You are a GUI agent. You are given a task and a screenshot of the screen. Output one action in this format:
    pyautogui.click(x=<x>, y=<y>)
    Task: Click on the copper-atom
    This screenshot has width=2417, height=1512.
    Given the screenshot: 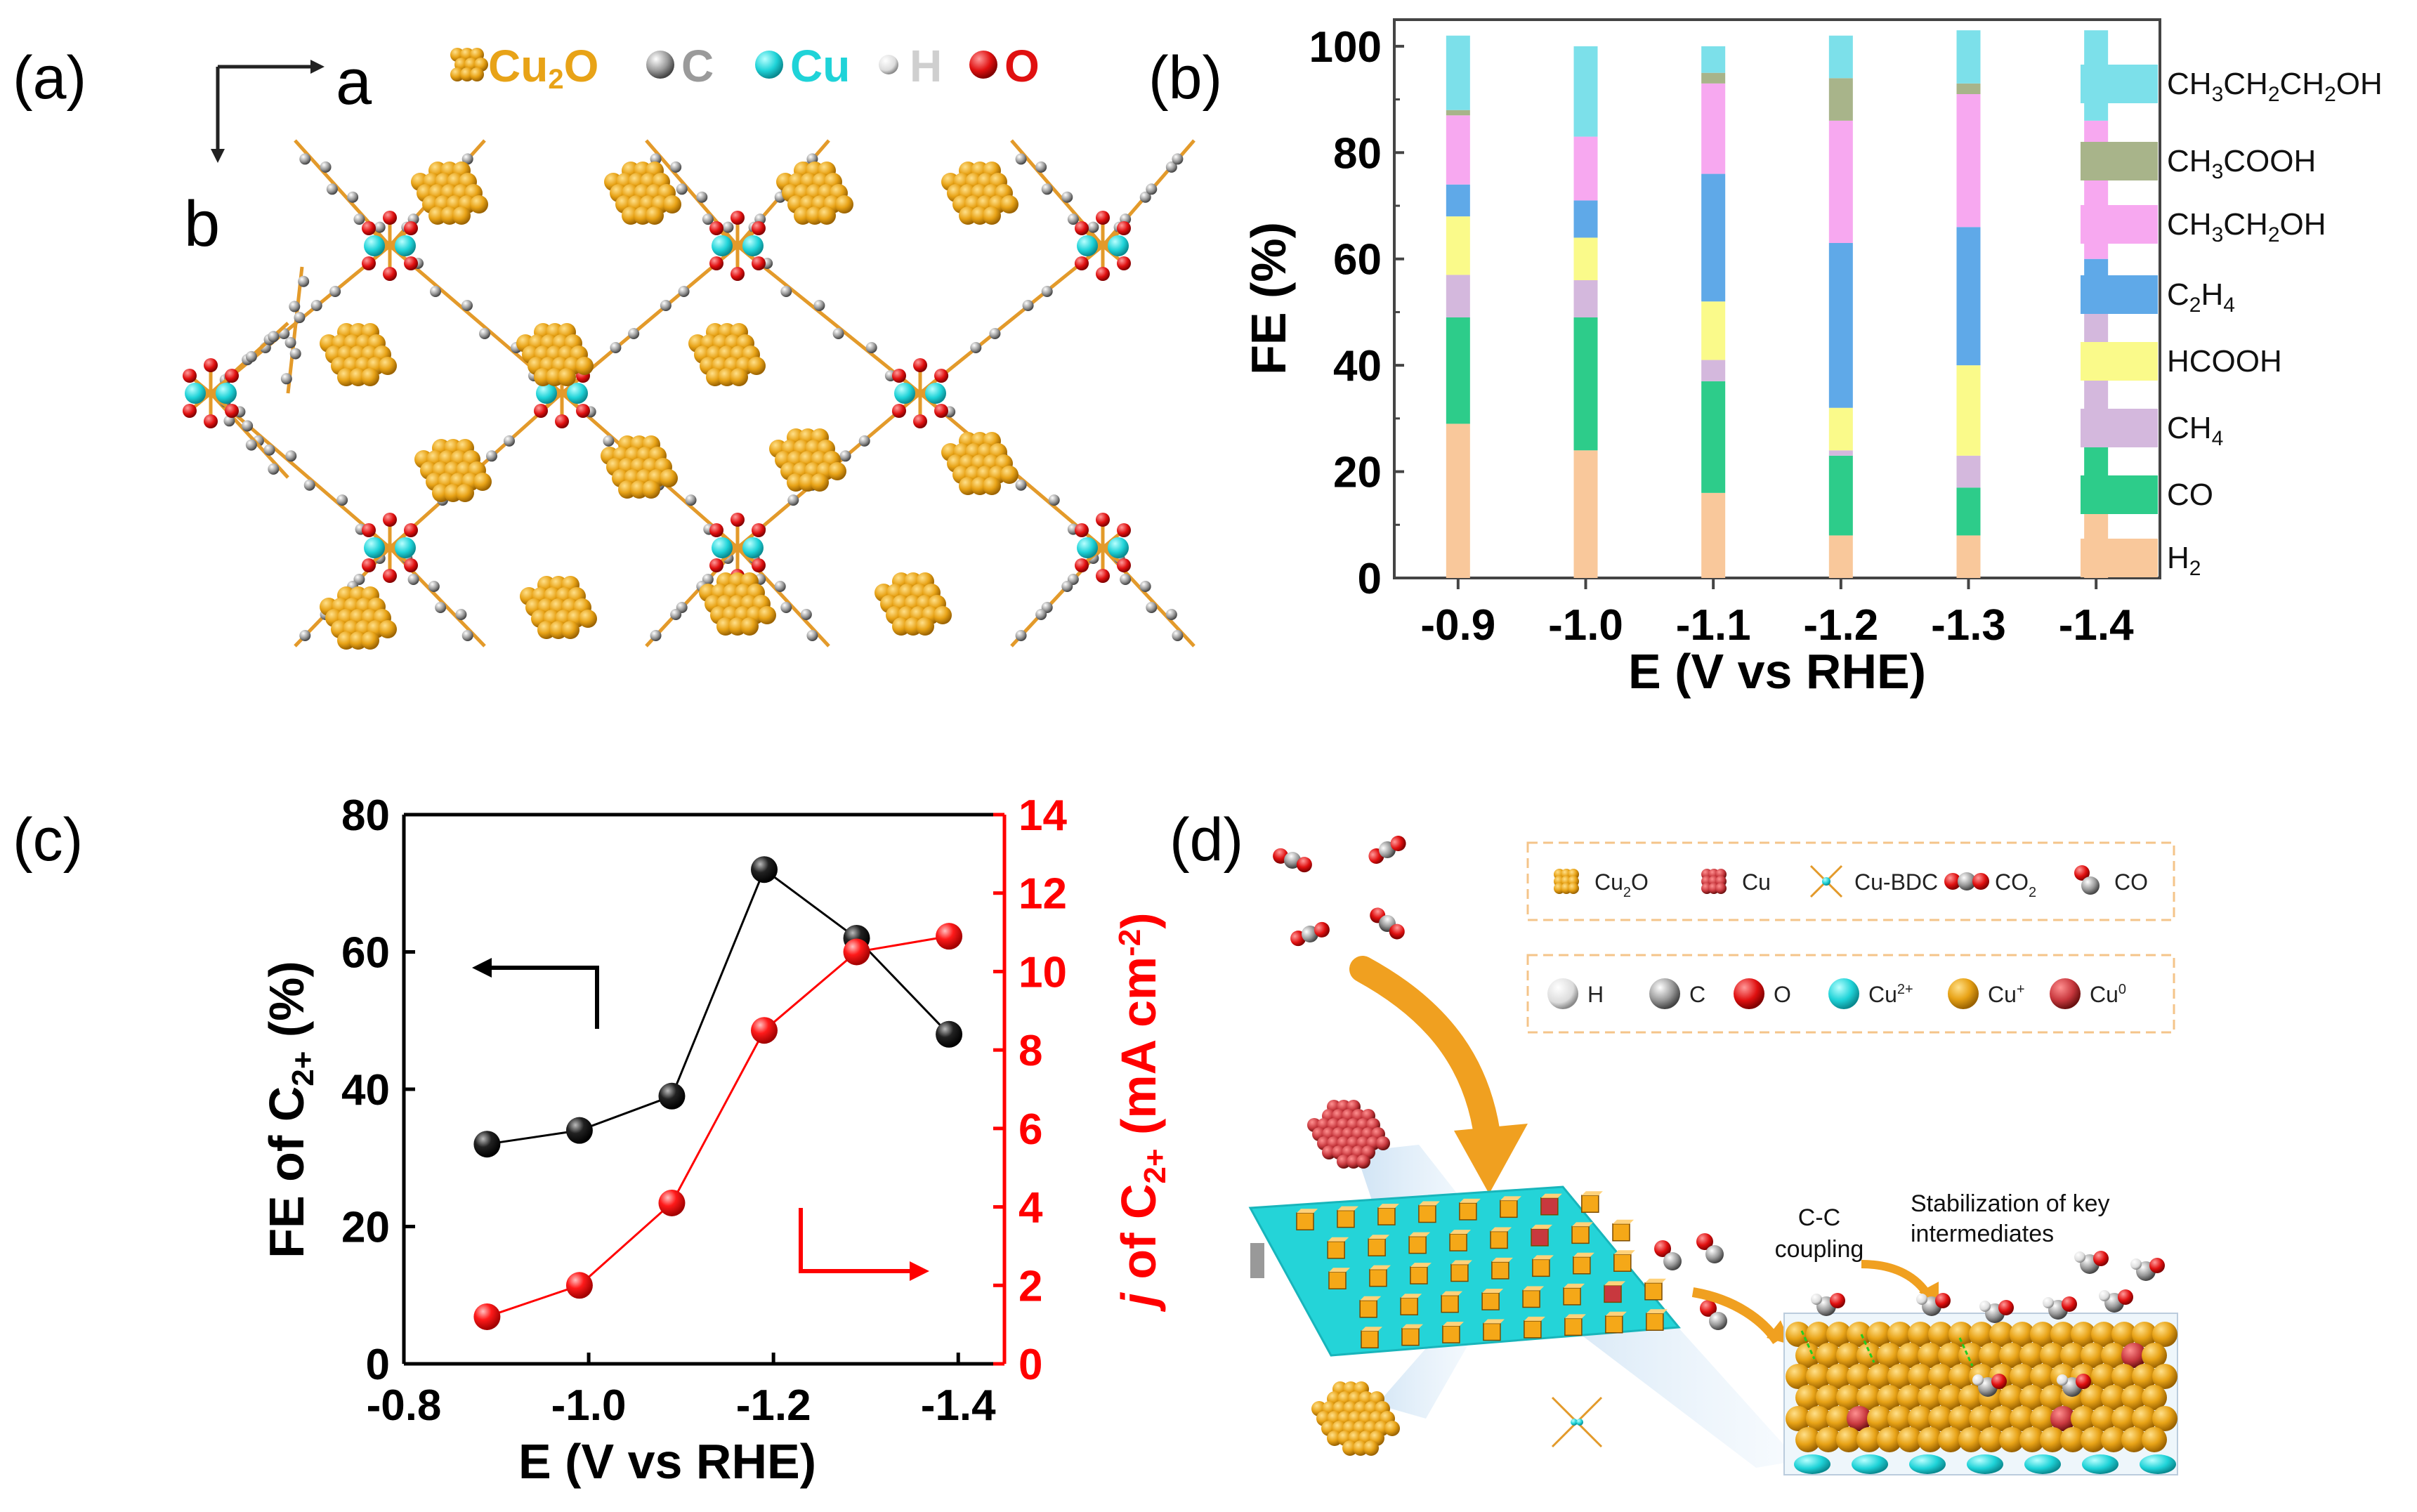 What is the action you would take?
    pyautogui.click(x=905, y=393)
    